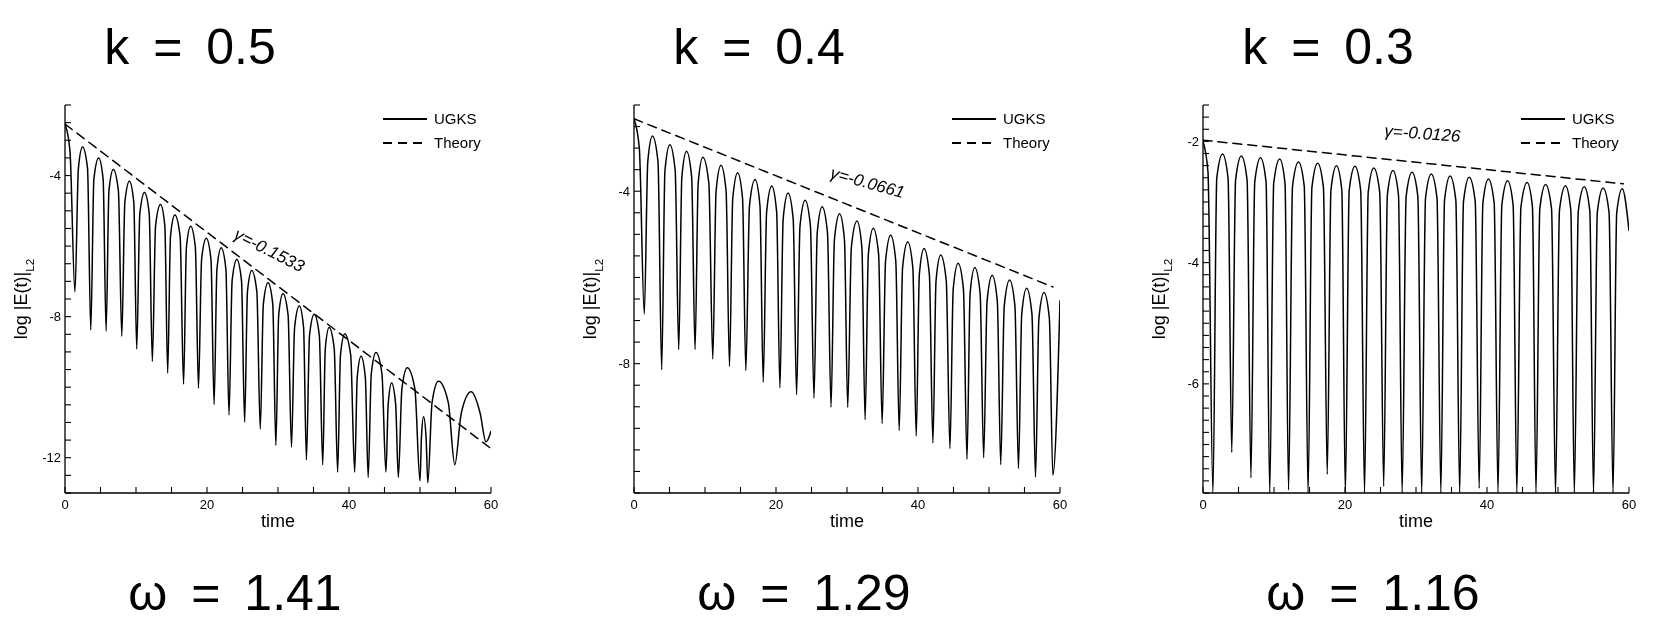 The image size is (1665, 620). Describe the element at coordinates (1193, 384) in the screenshot. I see `y-tick-label: -6` at that location.